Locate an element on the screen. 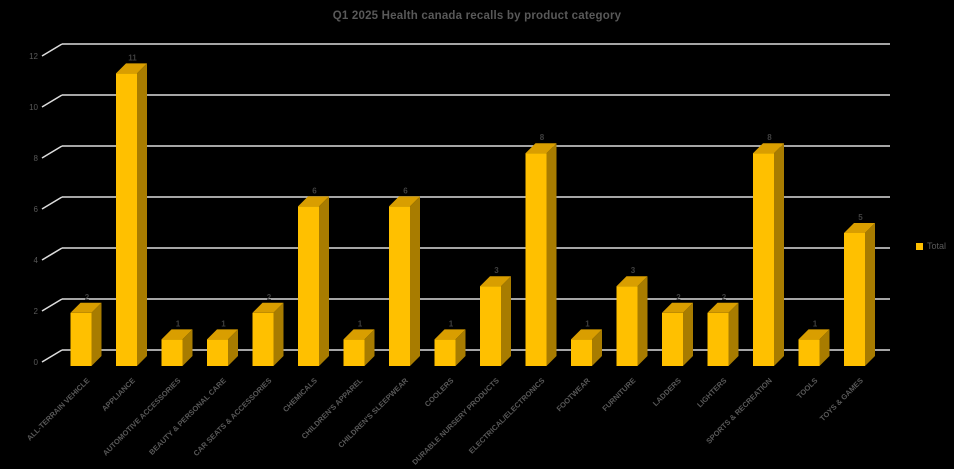 Image resolution: width=954 pixels, height=469 pixels. x-category-label: TOYS & GAMES is located at coordinates (841, 399).